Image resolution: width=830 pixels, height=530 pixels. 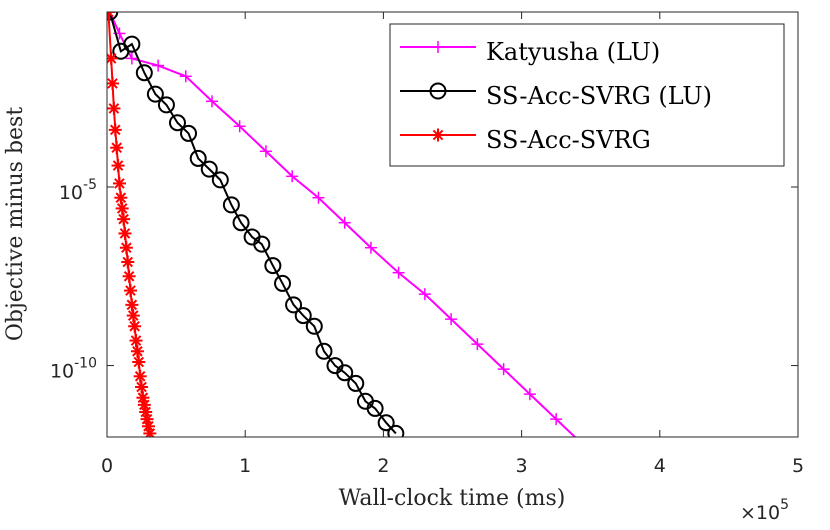 I want to click on legend-swatches, so click(x=438, y=91).